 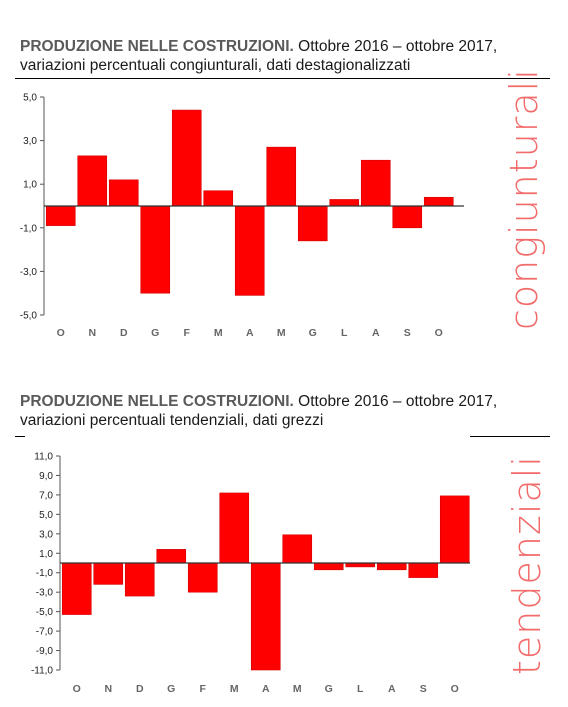 What do you see at coordinates (30, 185) in the screenshot?
I see `chart1-y-tick-label: 1,0` at bounding box center [30, 185].